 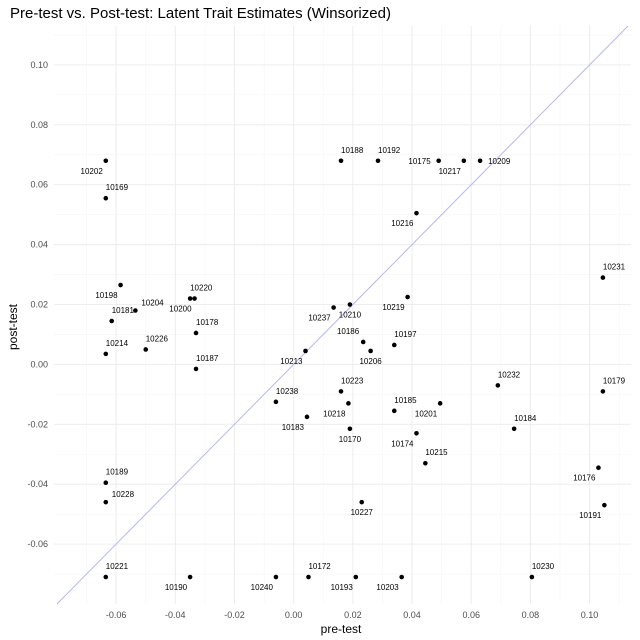 What do you see at coordinates (352, 150) in the screenshot?
I see `point-label: 10188` at bounding box center [352, 150].